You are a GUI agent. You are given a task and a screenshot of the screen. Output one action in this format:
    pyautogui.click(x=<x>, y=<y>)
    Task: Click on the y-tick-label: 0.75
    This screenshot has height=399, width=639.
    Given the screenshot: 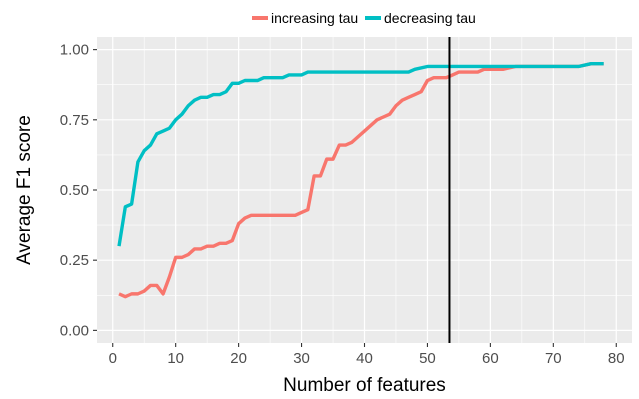 What is the action you would take?
    pyautogui.click(x=74, y=120)
    